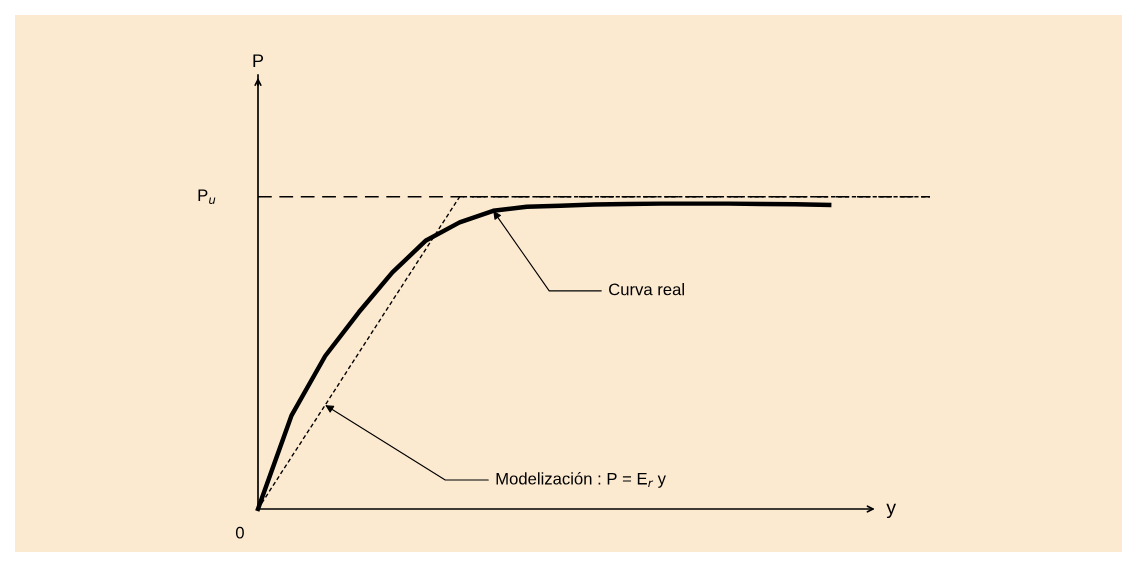 The width and height of the screenshot is (1137, 567). What do you see at coordinates (646, 289) in the screenshot?
I see `annotation: Curva real` at bounding box center [646, 289].